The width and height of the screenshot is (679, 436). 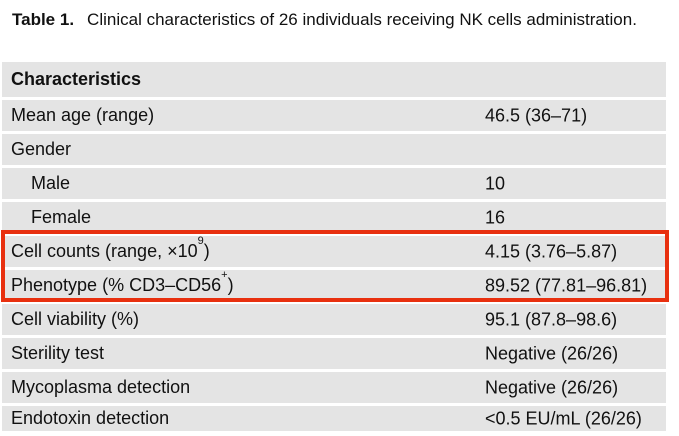 I want to click on row-value: 46.5 (36–71), so click(x=536, y=115).